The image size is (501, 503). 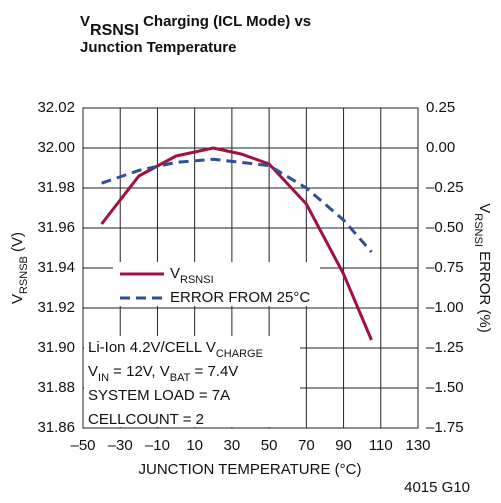 What do you see at coordinates (381, 445) in the screenshot?
I see `x-tick-label: 110` at bounding box center [381, 445].